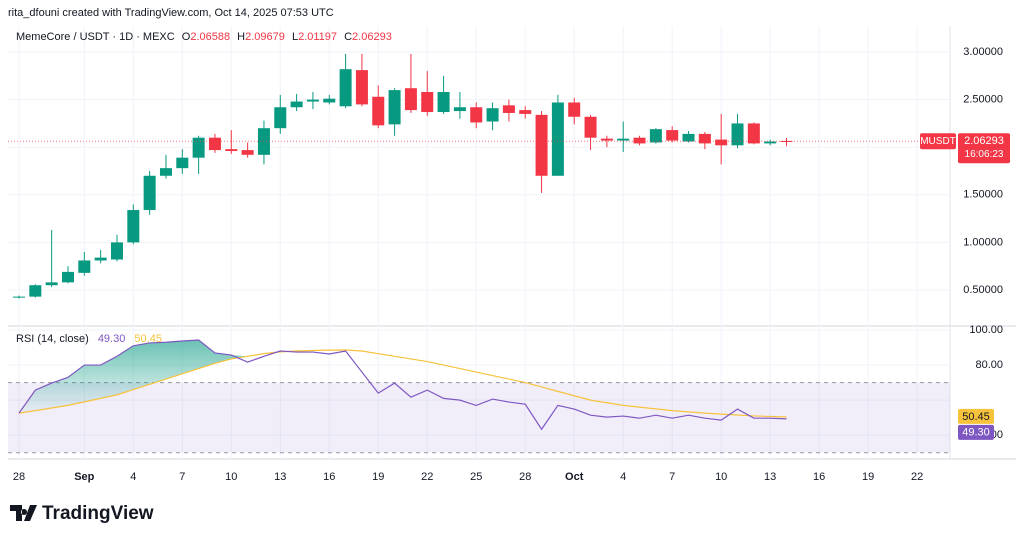  What do you see at coordinates (98, 513) in the screenshot?
I see `logo-text: TradingView` at bounding box center [98, 513].